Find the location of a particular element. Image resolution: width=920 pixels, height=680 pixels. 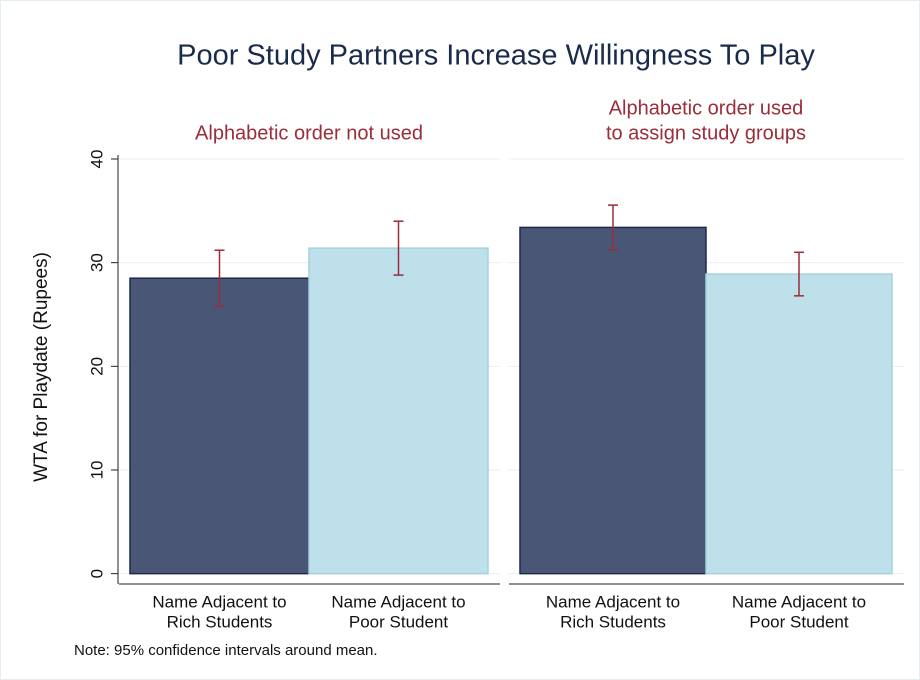

panel-subtitle: Alphabetic order used is located at coordinates (706, 108).